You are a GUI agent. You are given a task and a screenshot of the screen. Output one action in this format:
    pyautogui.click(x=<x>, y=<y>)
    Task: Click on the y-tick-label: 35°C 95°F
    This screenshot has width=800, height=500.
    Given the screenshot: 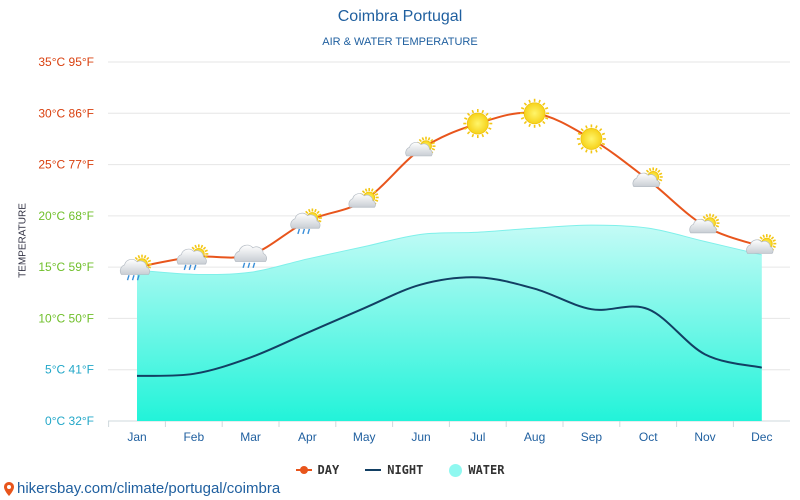 What is the action you would take?
    pyautogui.click(x=66, y=62)
    